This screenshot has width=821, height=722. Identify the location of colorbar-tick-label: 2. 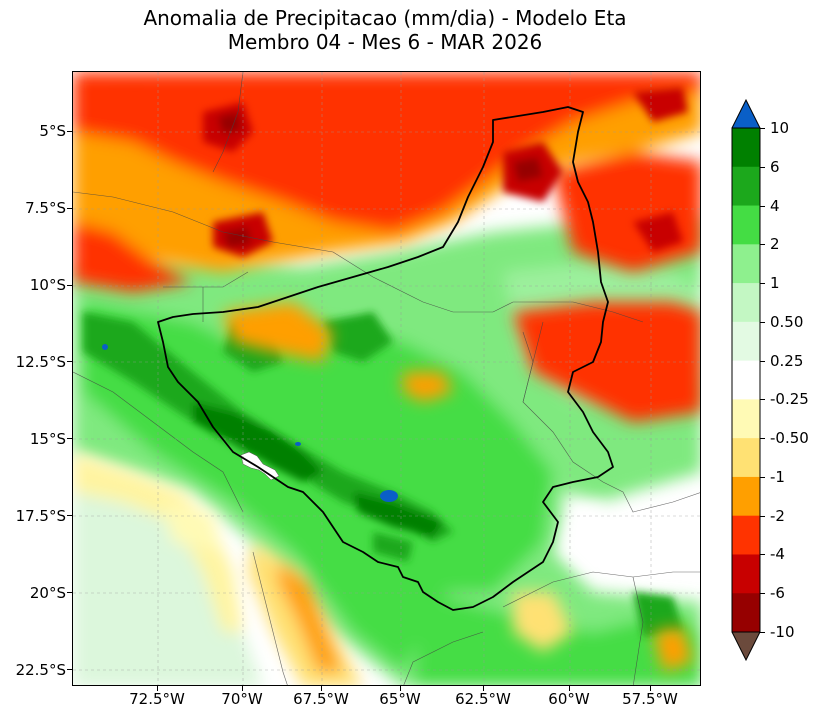
(775, 244).